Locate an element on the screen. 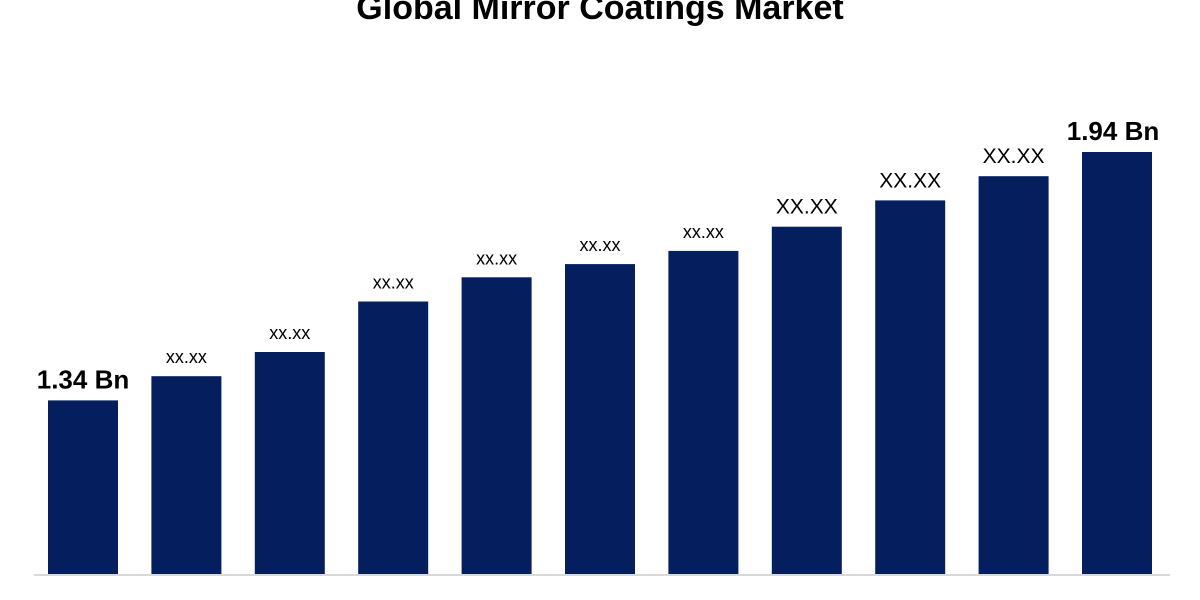 The width and height of the screenshot is (1200, 600). data-label-1: 1.34 Bn is located at coordinates (83, 379).